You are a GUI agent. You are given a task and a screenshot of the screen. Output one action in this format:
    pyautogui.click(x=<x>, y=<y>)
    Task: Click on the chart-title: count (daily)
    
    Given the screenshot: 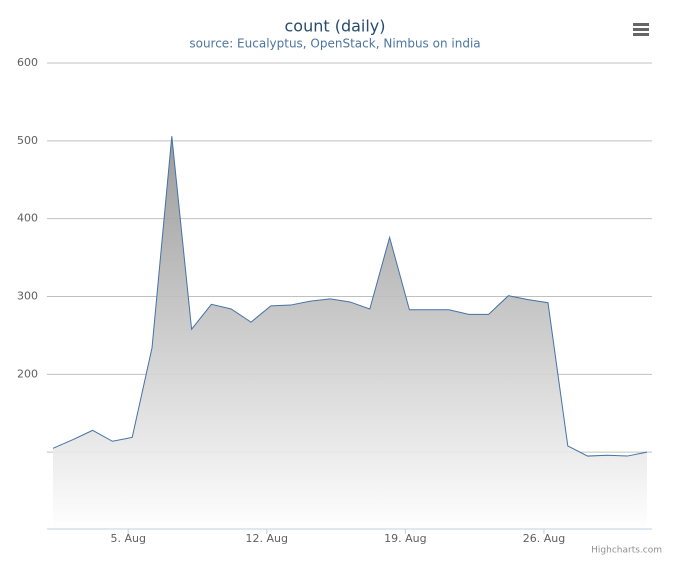 What is the action you would take?
    pyautogui.click(x=334, y=26)
    